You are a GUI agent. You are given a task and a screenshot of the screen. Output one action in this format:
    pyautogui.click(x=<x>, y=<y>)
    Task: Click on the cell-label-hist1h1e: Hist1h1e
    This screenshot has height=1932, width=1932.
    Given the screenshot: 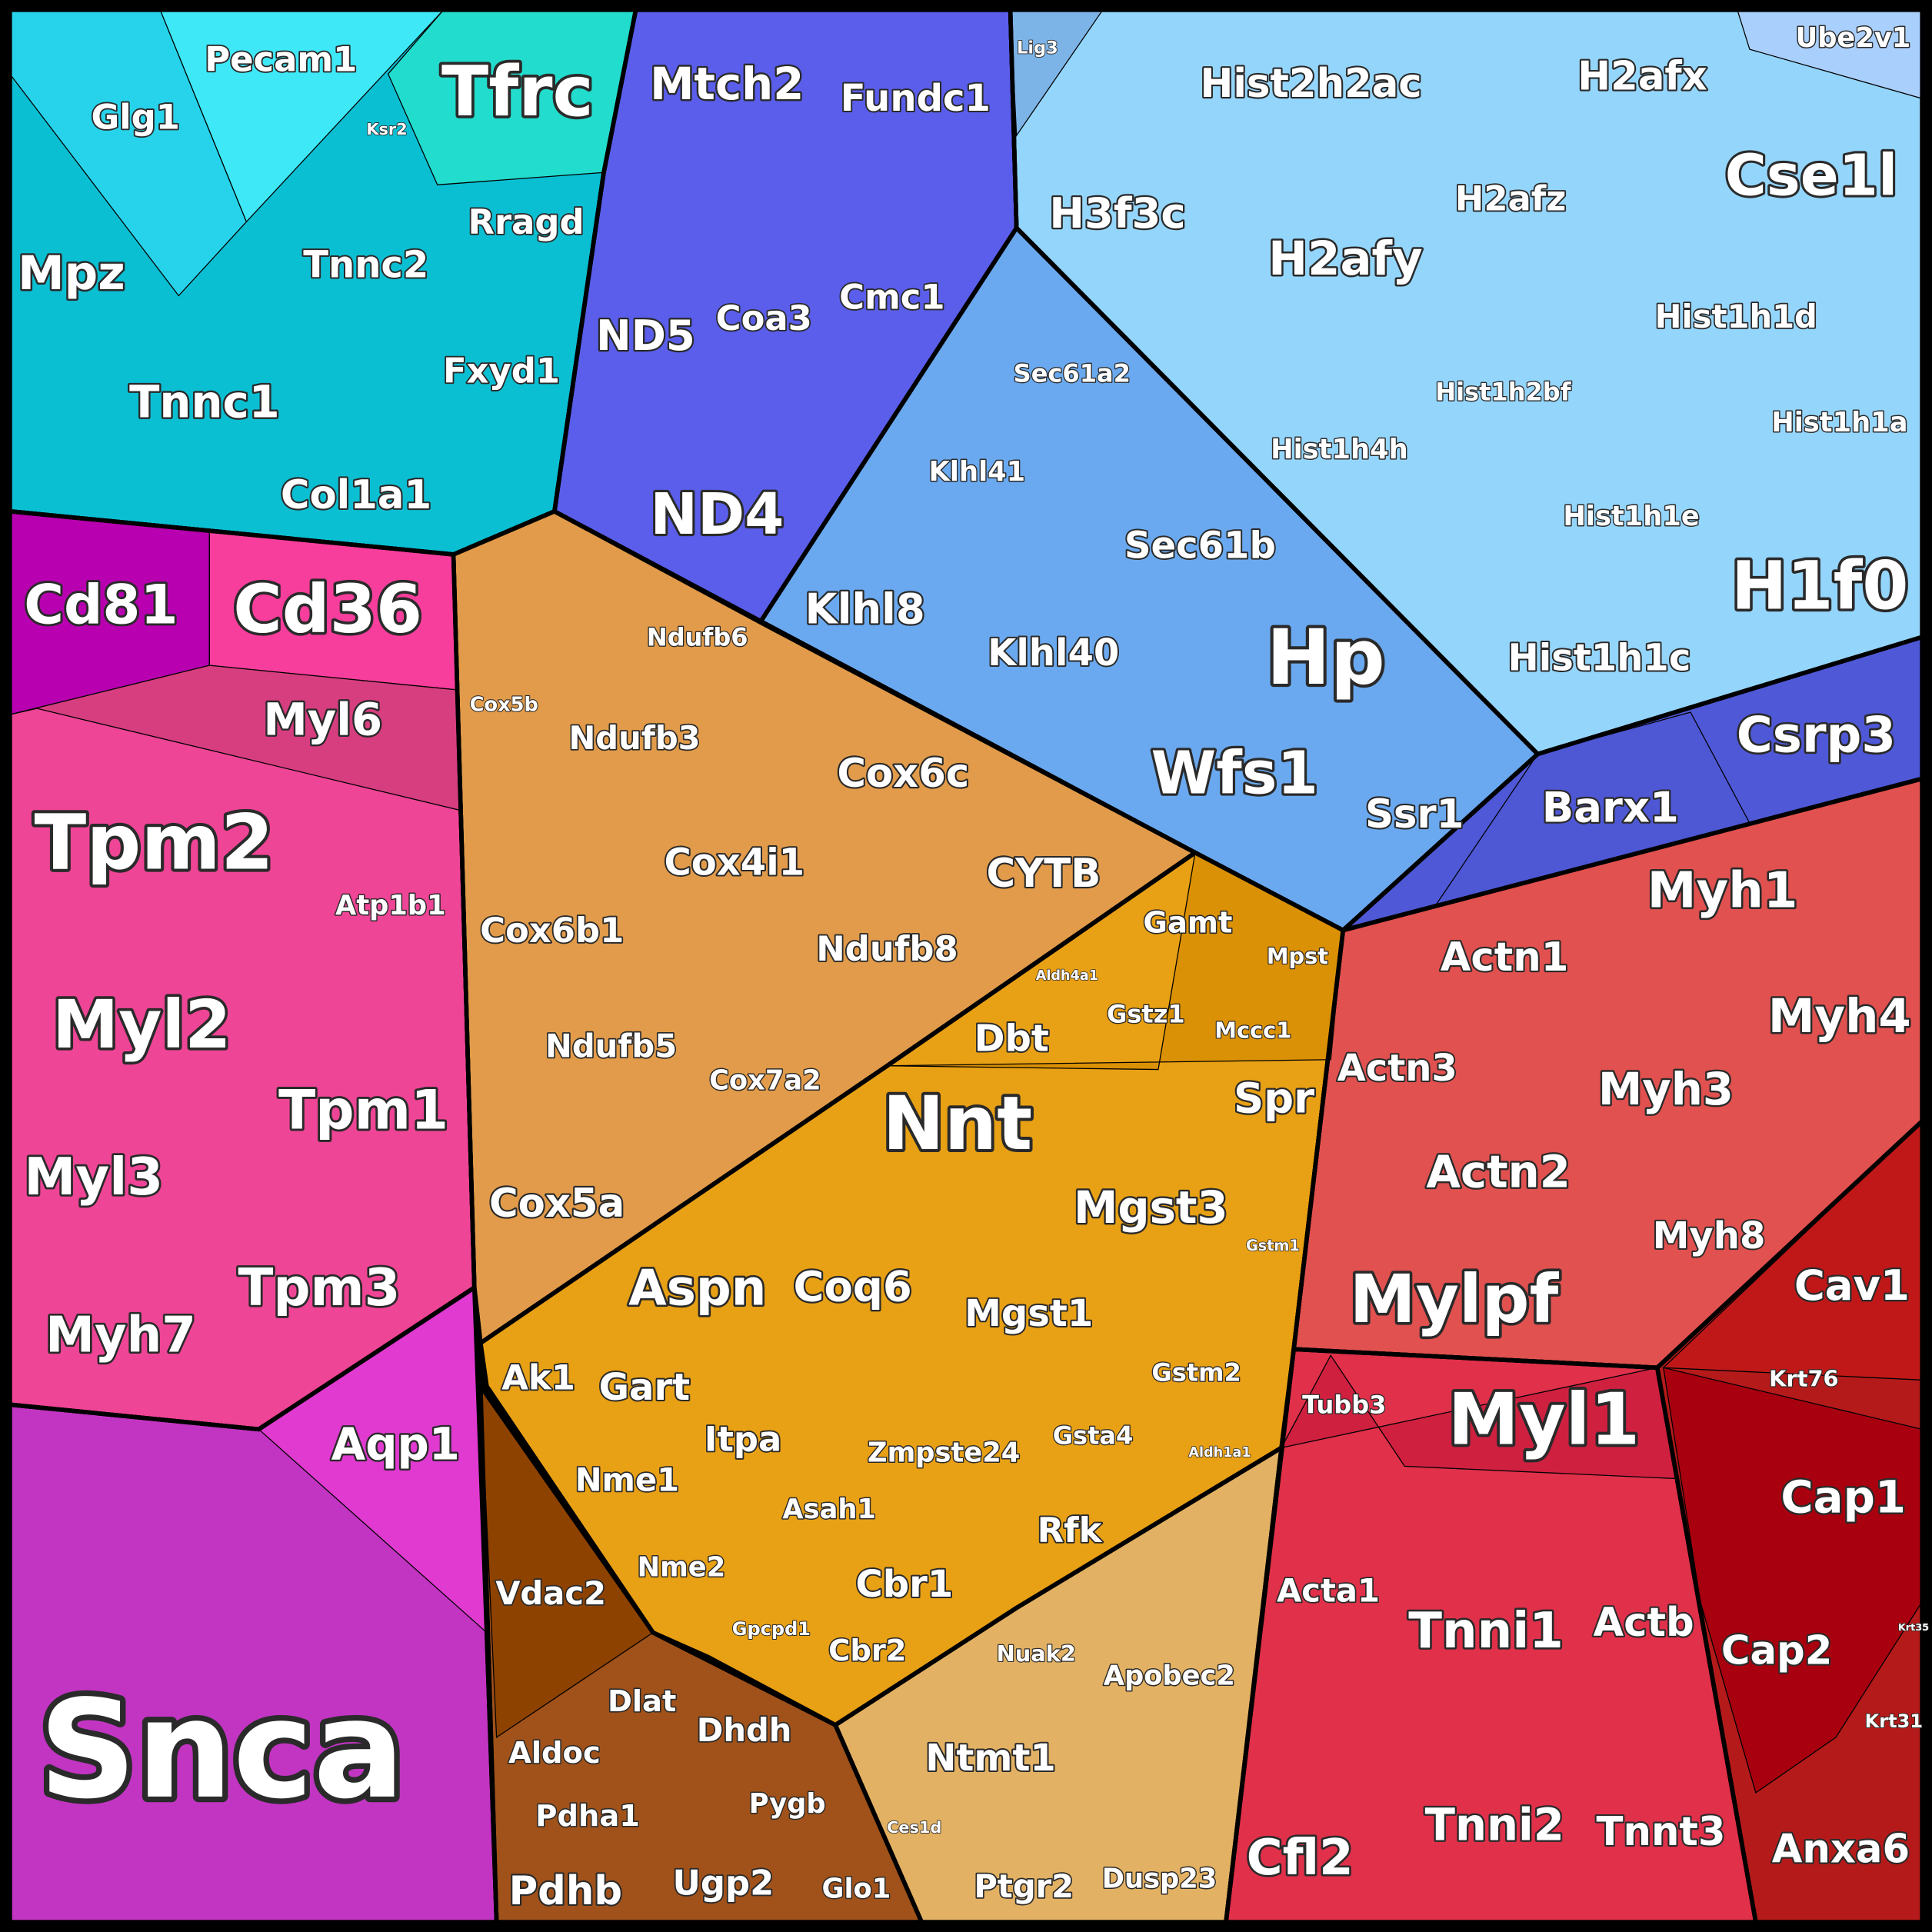 What is the action you would take?
    pyautogui.click(x=1631, y=516)
    